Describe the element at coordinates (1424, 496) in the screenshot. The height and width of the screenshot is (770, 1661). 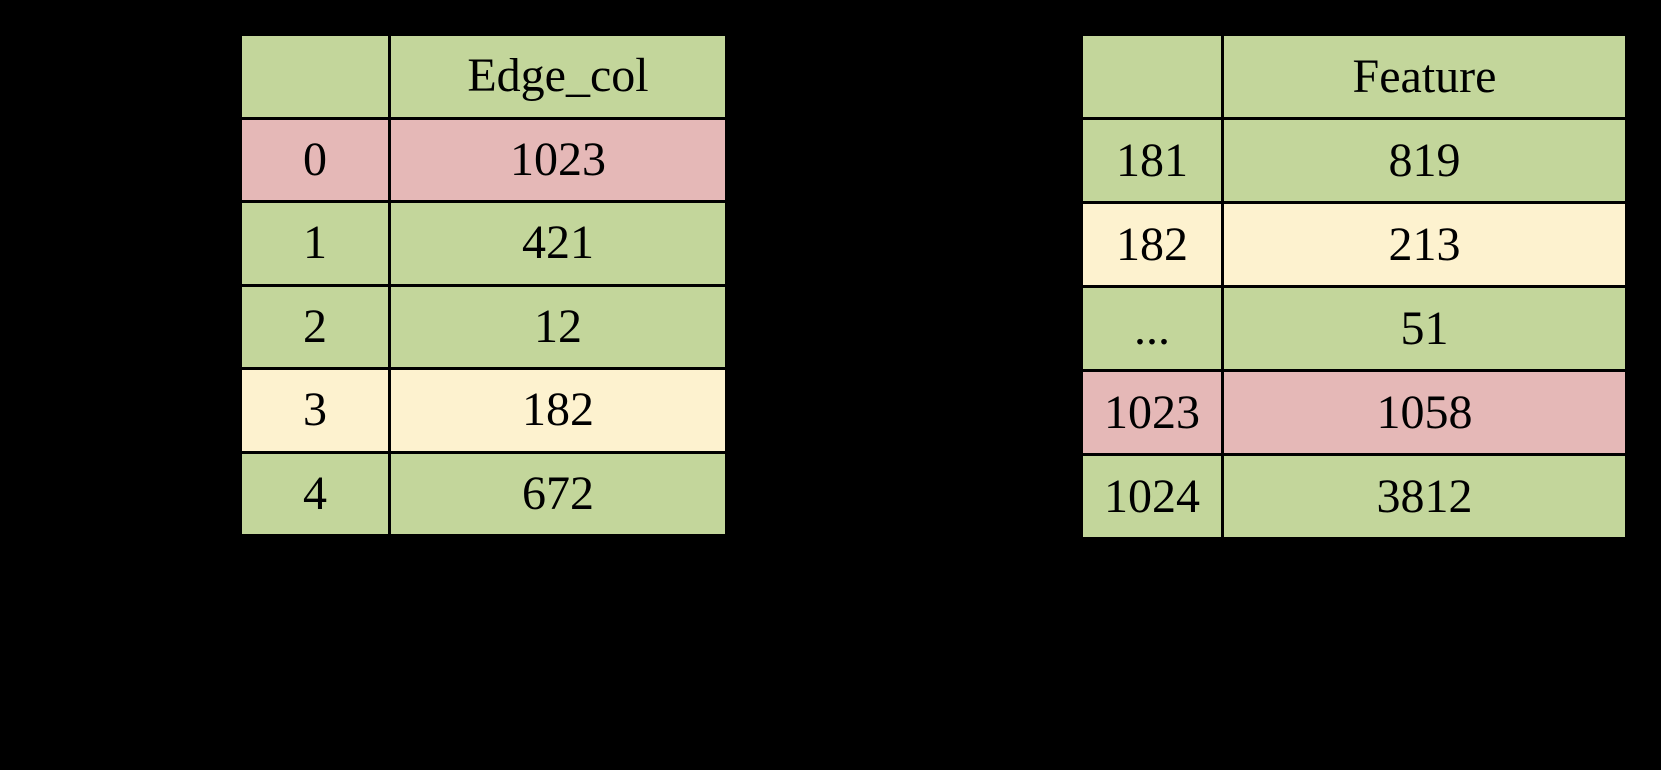
I see `row-value-cell: 3812` at that location.